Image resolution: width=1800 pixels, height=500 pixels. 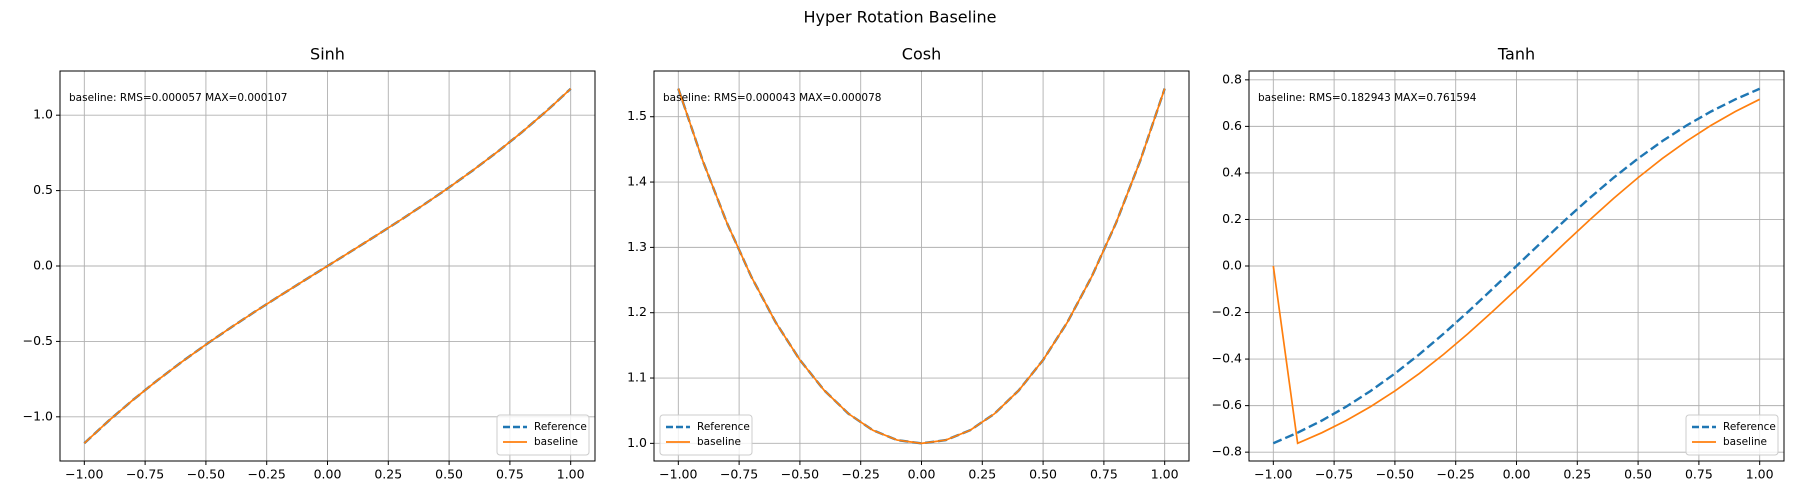 I want to click on y-tick-label: −0.5, so click(x=38, y=340).